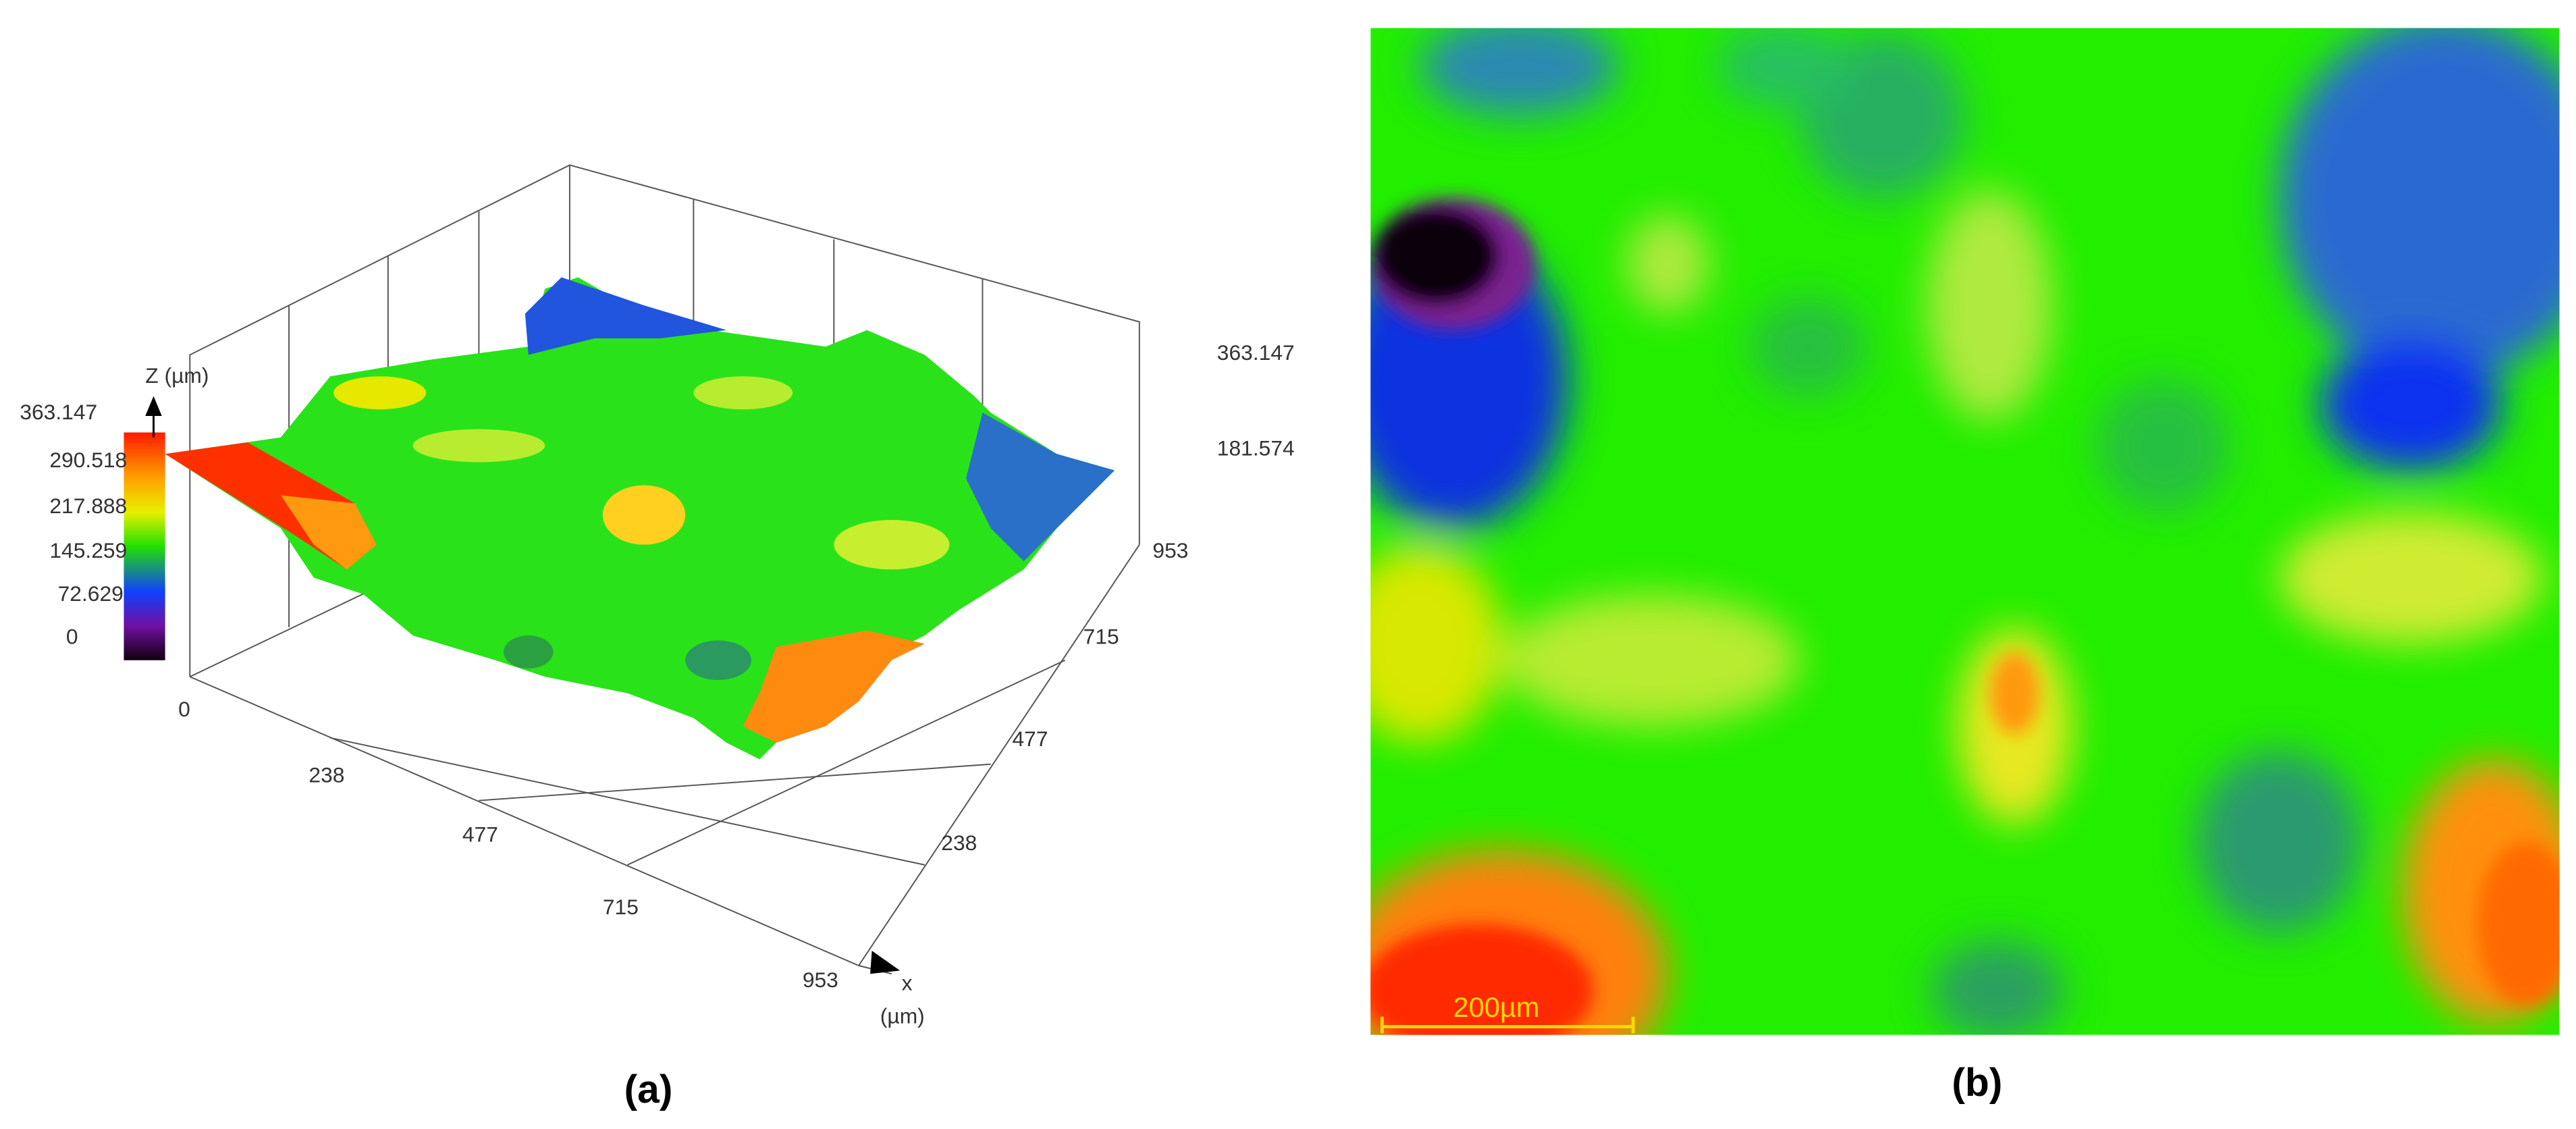  Describe the element at coordinates (1256, 352) in the screenshot. I see `z-tick: 363.147` at that location.